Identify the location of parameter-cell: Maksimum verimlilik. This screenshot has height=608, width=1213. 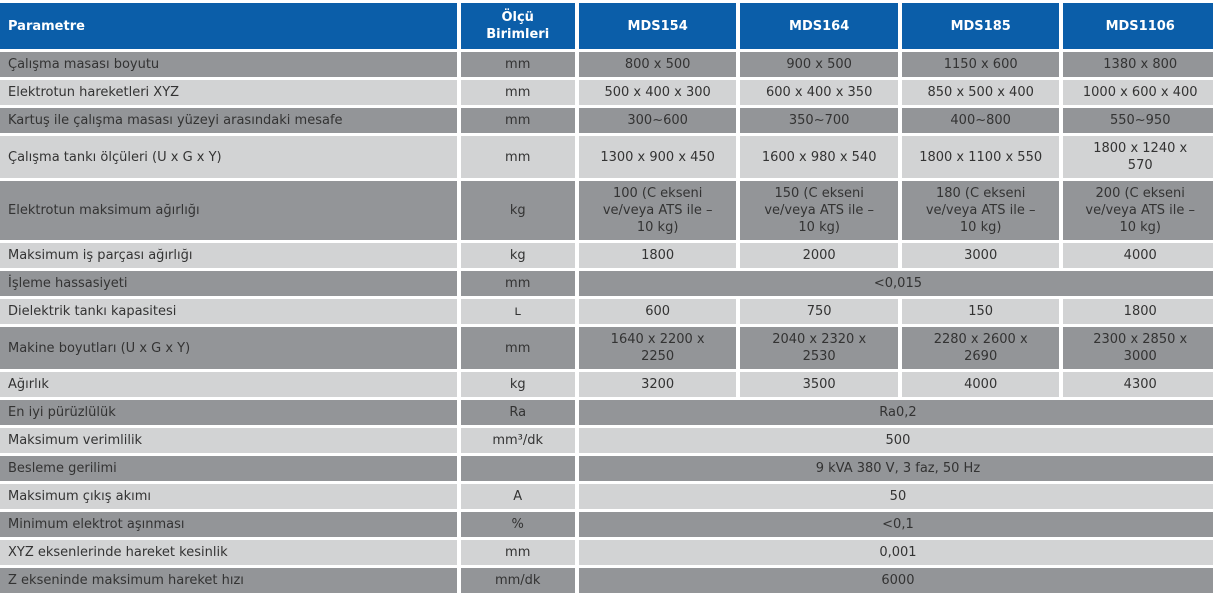
(228, 440).